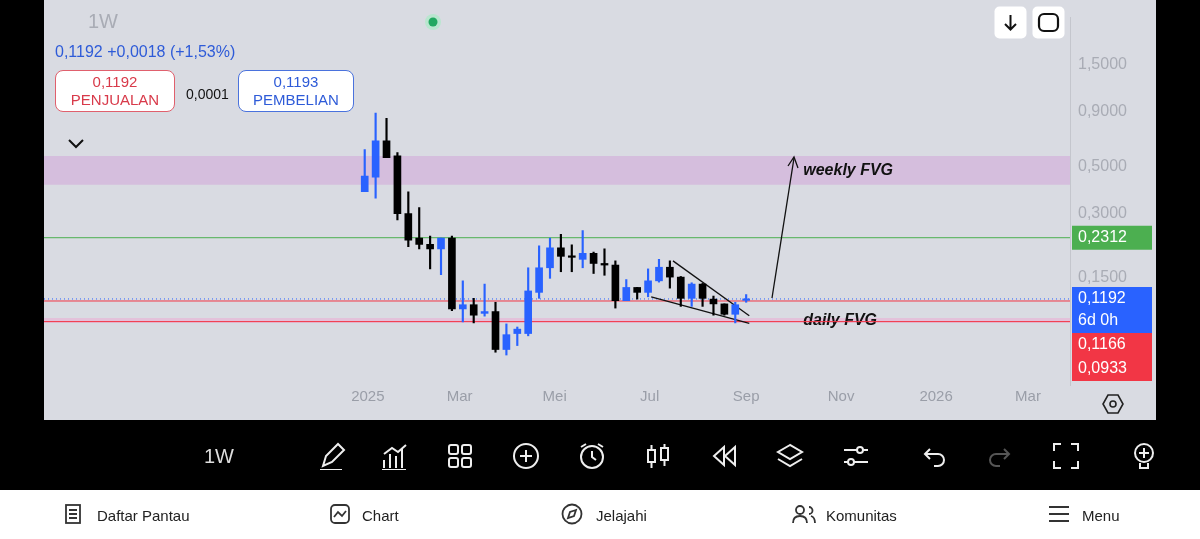  I want to click on annotation: 0,1192 PENJUALAN, so click(115, 91).